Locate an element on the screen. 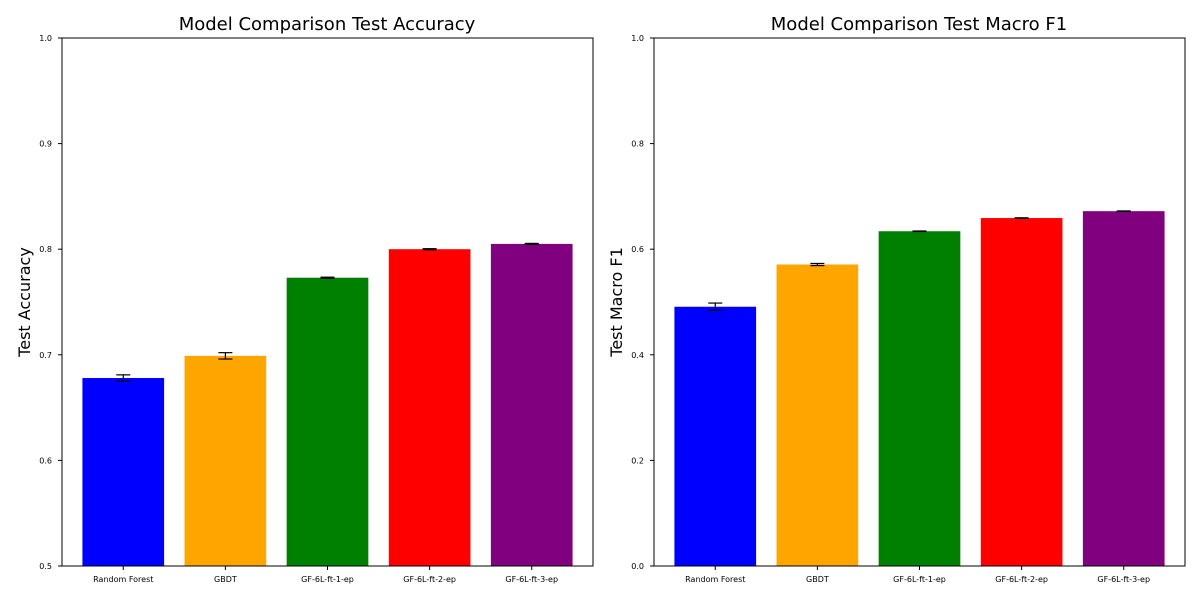 This screenshot has width=1200, height=604. accuracy-error-bars is located at coordinates (327, 312).